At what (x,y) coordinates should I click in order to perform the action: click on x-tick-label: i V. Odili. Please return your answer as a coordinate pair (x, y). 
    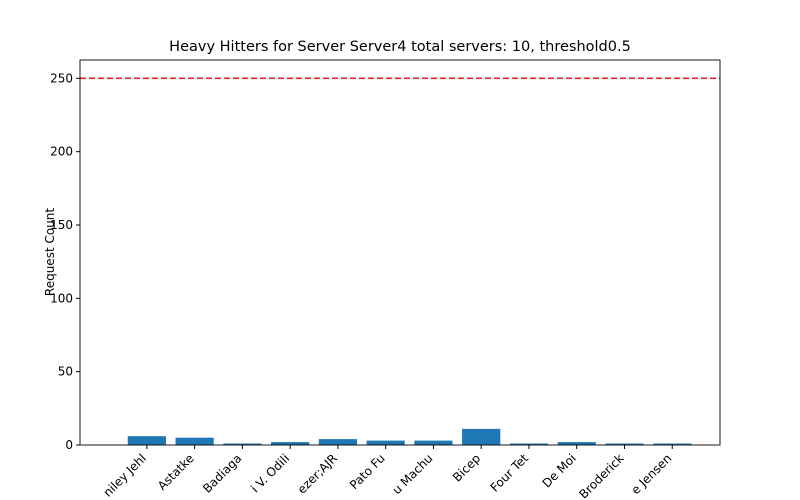
    Looking at the image, I should click on (270, 473).